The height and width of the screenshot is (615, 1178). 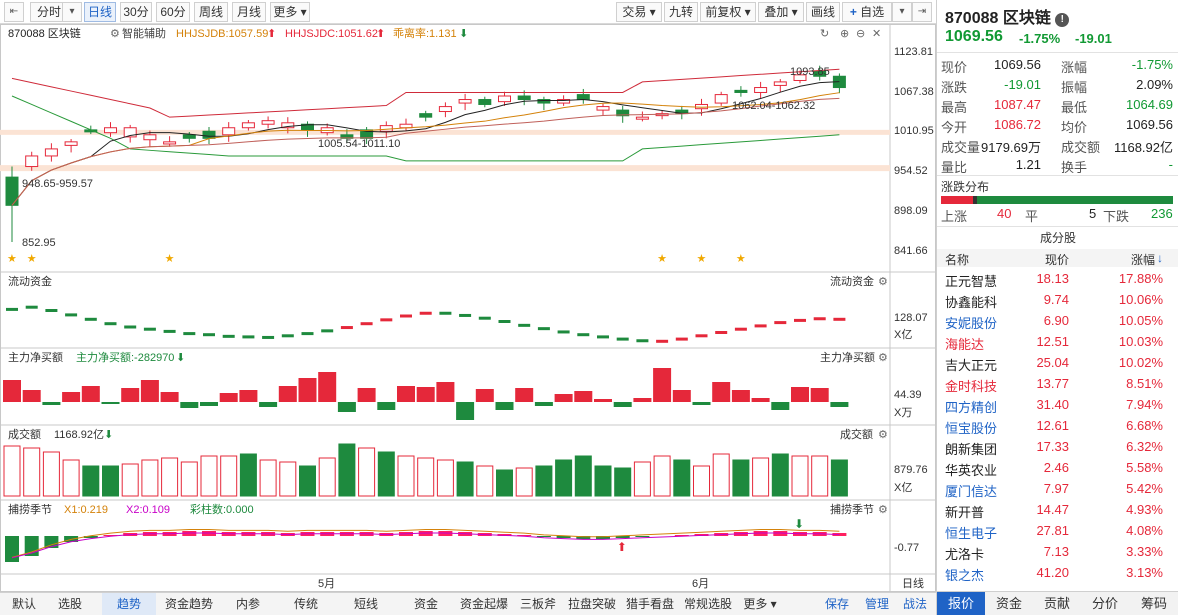 What do you see at coordinates (365, 604) in the screenshot?
I see `tab-short-term: 短线` at bounding box center [365, 604].